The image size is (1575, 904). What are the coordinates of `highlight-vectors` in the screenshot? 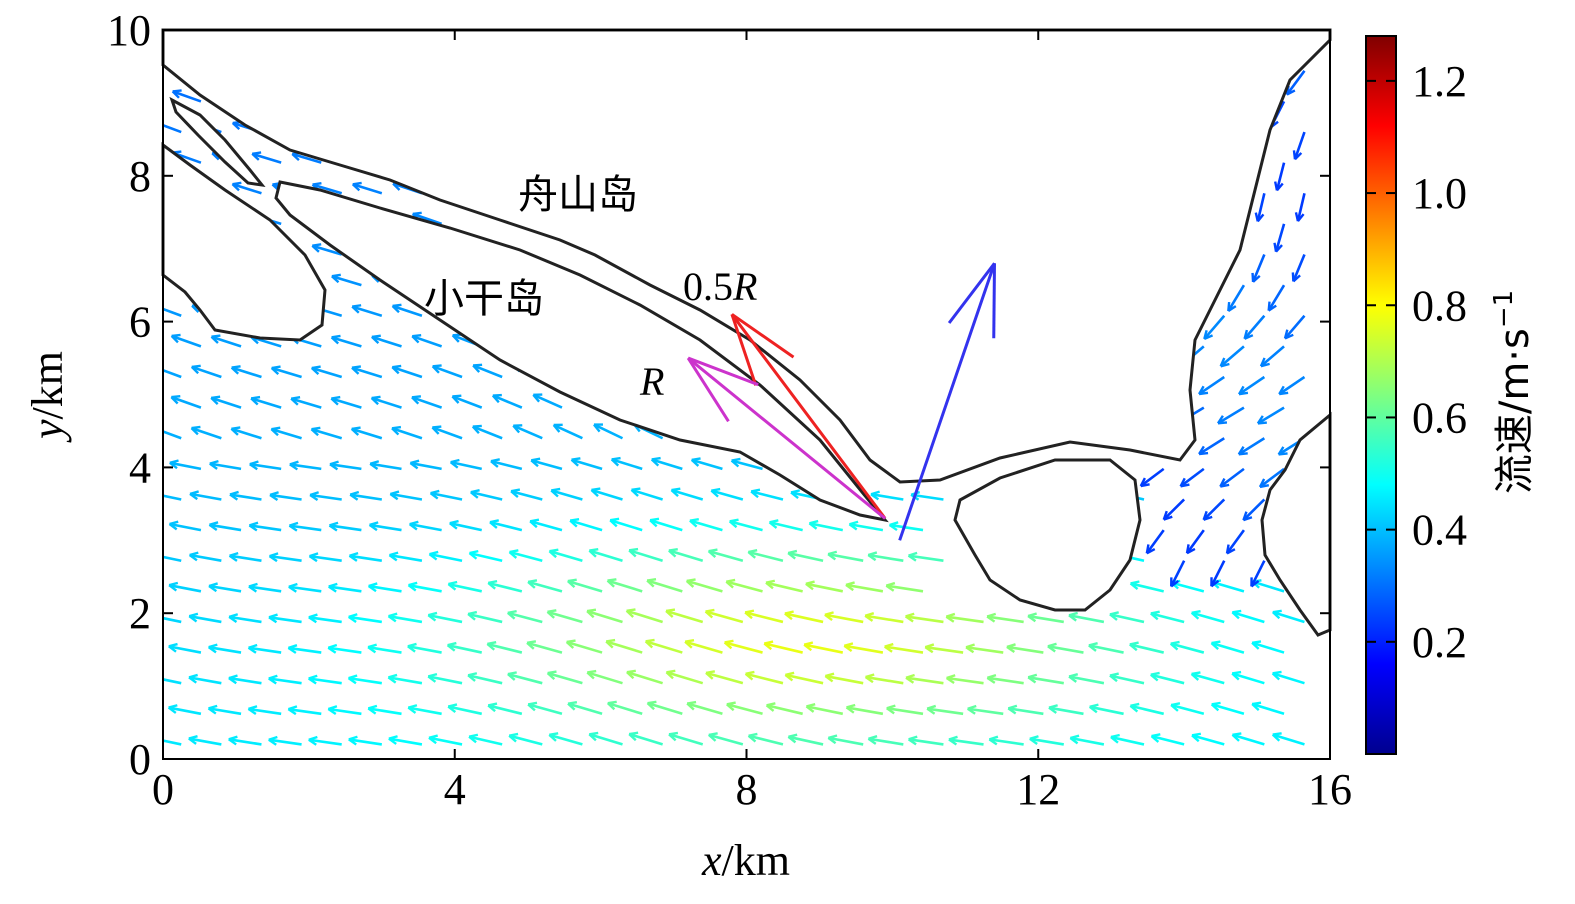 It's located at (841, 401).